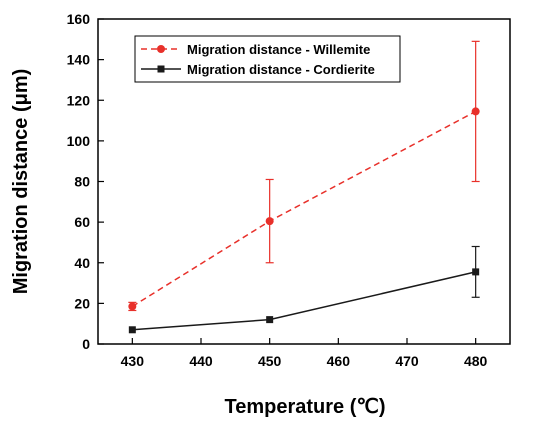  I want to click on y-tick-label: 0, so click(86, 344).